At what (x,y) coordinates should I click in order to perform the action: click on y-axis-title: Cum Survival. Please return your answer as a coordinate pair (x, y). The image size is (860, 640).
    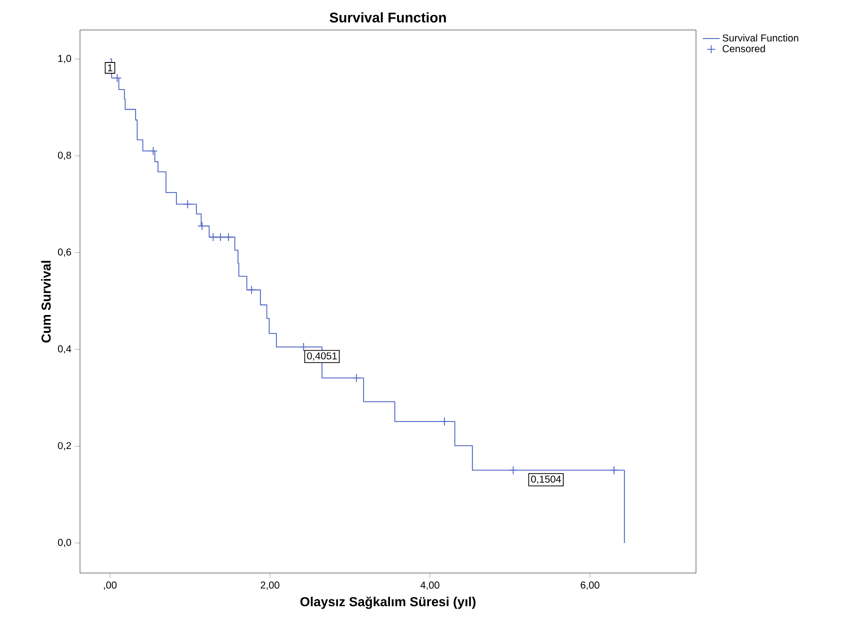
    Looking at the image, I should click on (46, 301).